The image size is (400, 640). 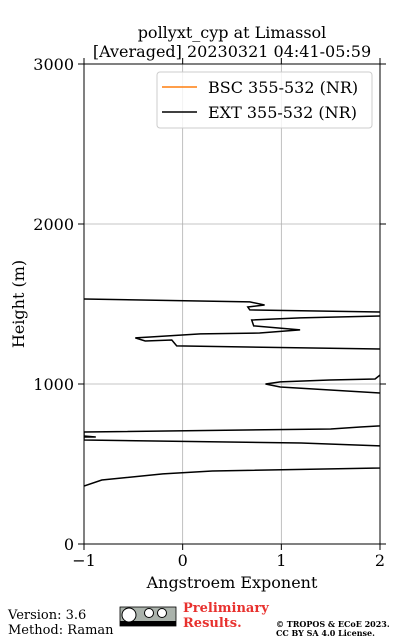 I want to click on cc-badge, so click(x=148, y=616).